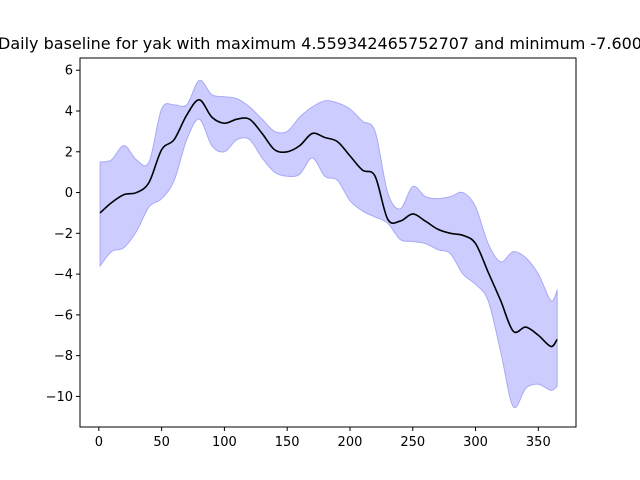  I want to click on x-tick-label: 300, so click(475, 442).